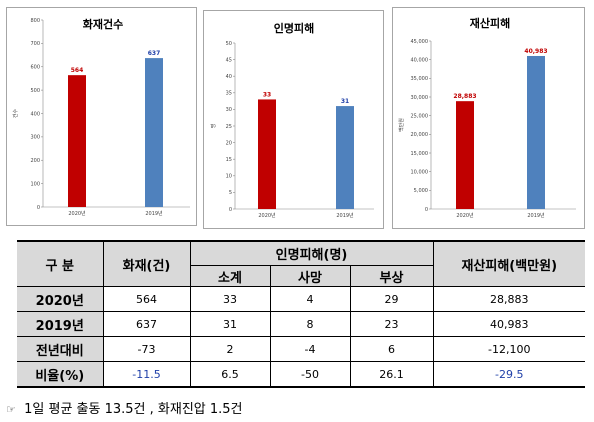 The image size is (594, 422). What do you see at coordinates (420, 42) in the screenshot?
I see `y-tick-label: 45,000` at bounding box center [420, 42].